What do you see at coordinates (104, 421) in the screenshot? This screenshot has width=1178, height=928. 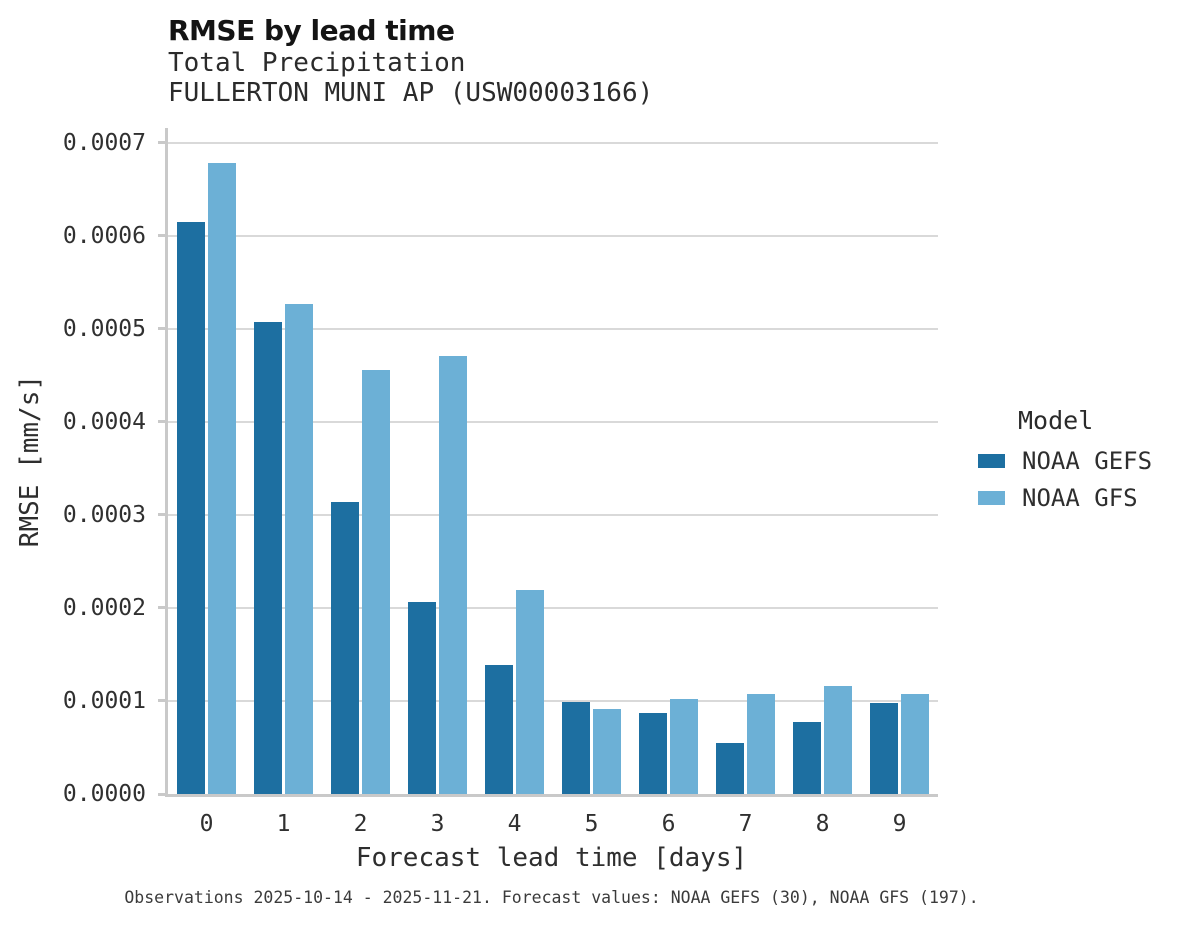 I see `y-tick-label: 0.0004` at bounding box center [104, 421].